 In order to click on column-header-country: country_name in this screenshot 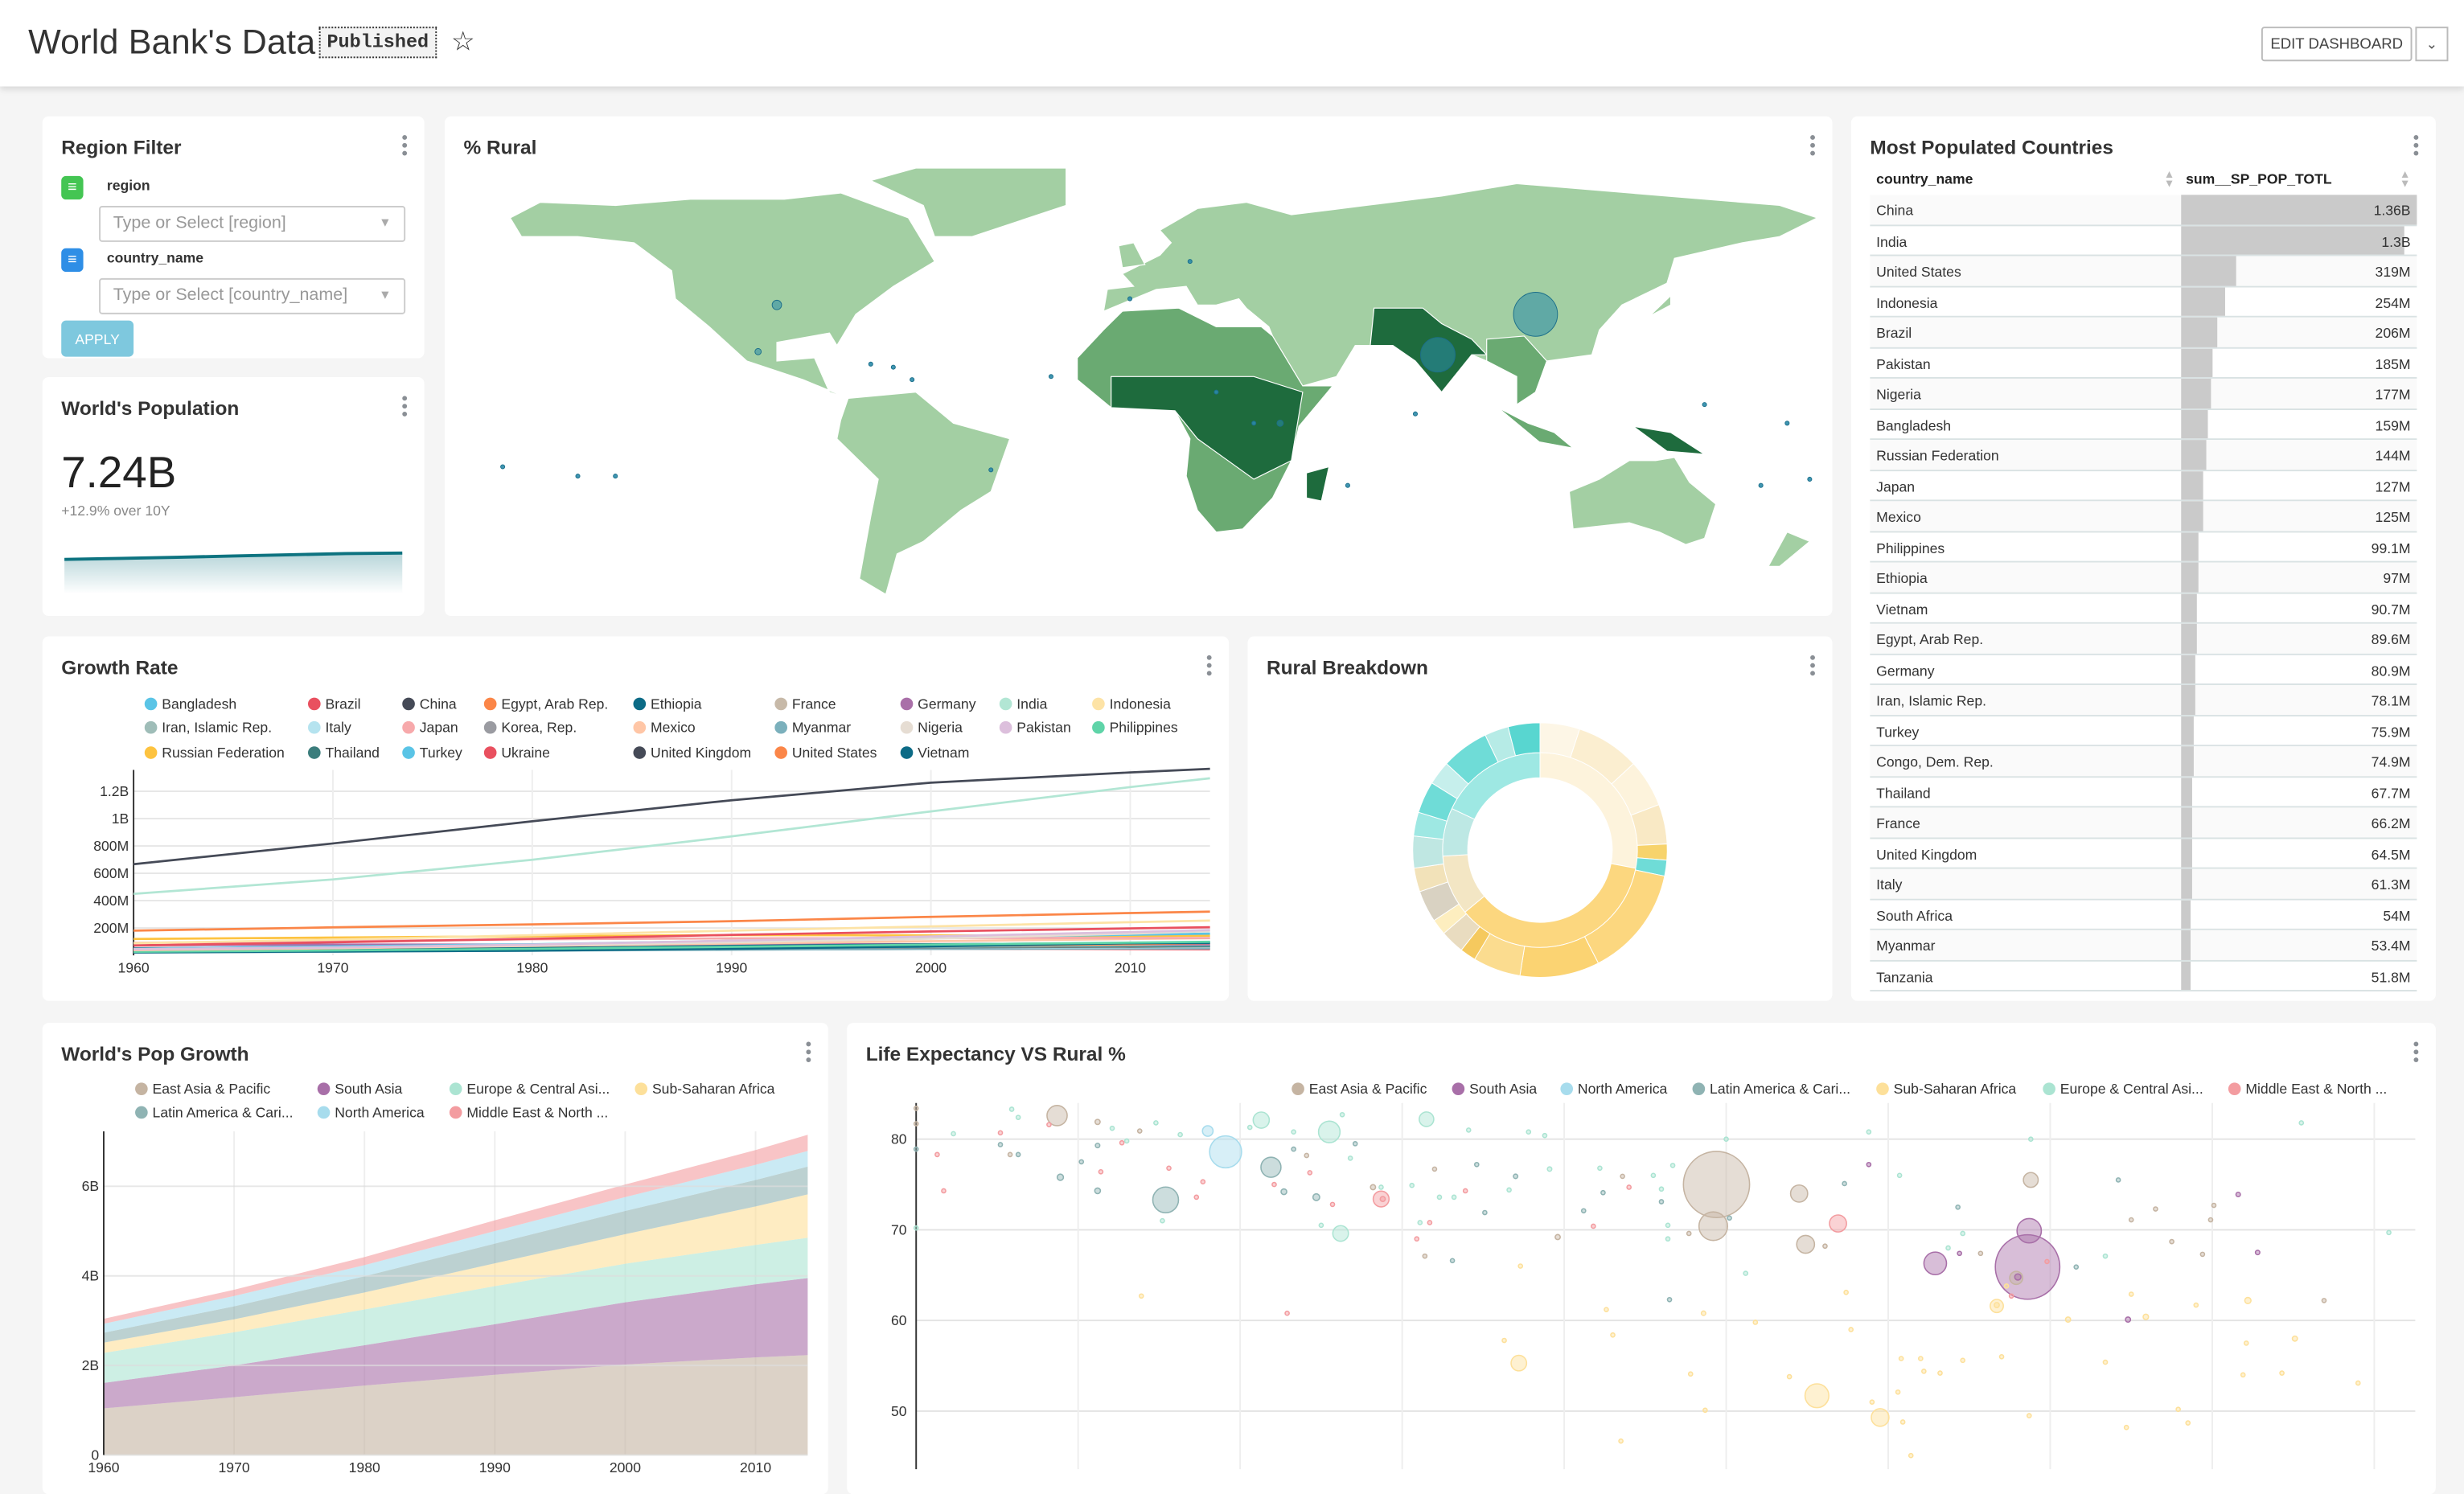, I will do `click(1924, 178)`.